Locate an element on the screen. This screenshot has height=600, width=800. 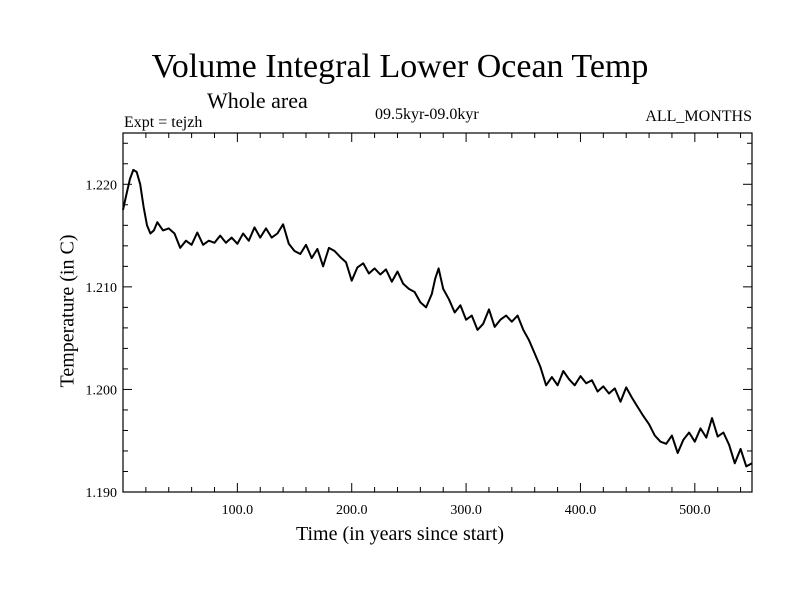
chart-title: Volume Integral Lower Ocean Temp is located at coordinates (400, 66).